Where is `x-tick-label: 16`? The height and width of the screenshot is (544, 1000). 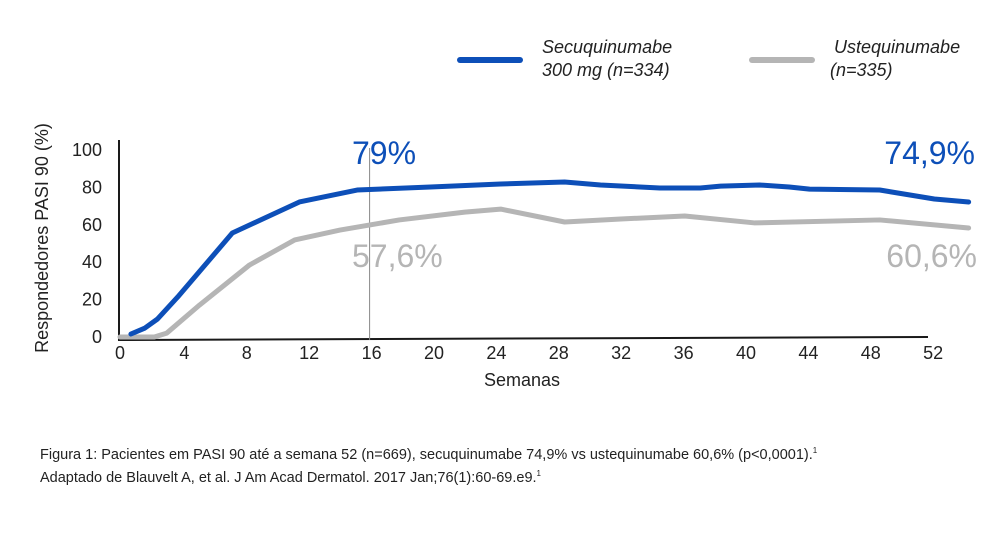 x-tick-label: 16 is located at coordinates (372, 353).